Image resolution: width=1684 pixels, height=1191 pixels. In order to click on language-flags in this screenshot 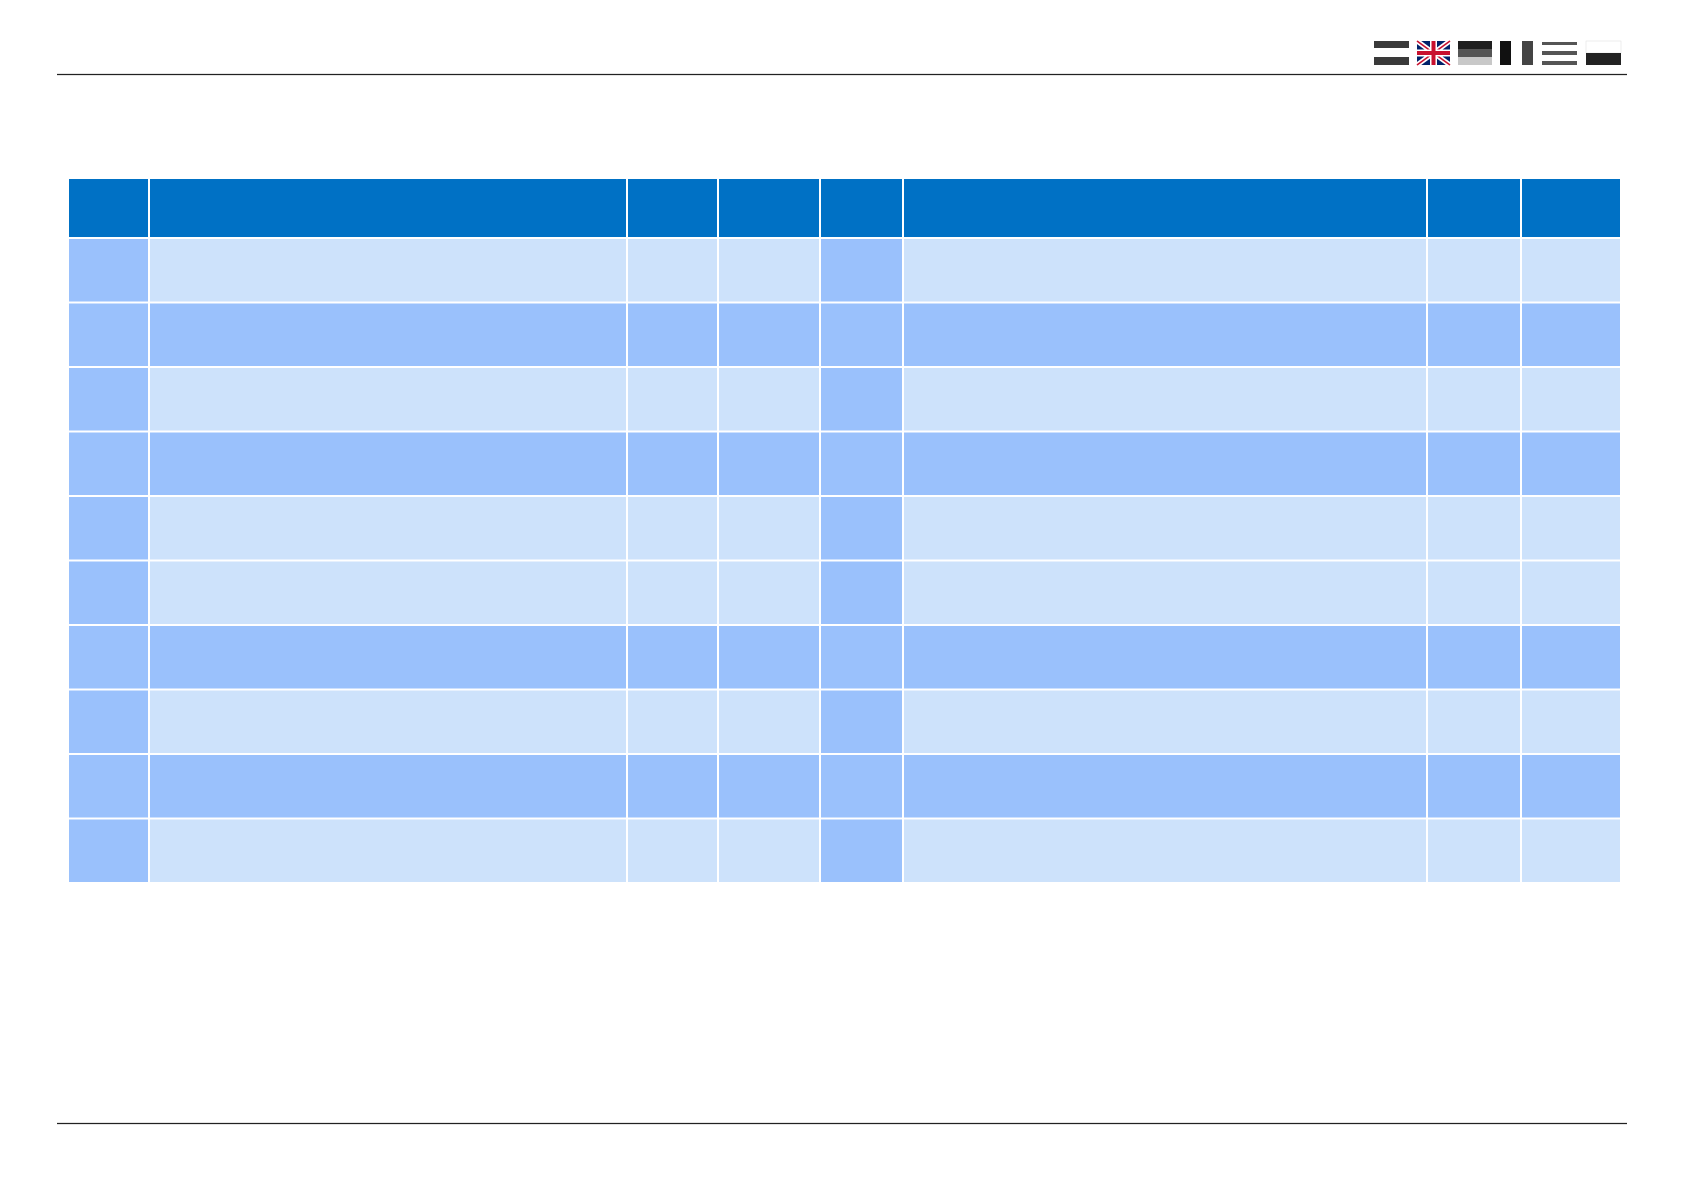, I will do `click(1498, 53)`.